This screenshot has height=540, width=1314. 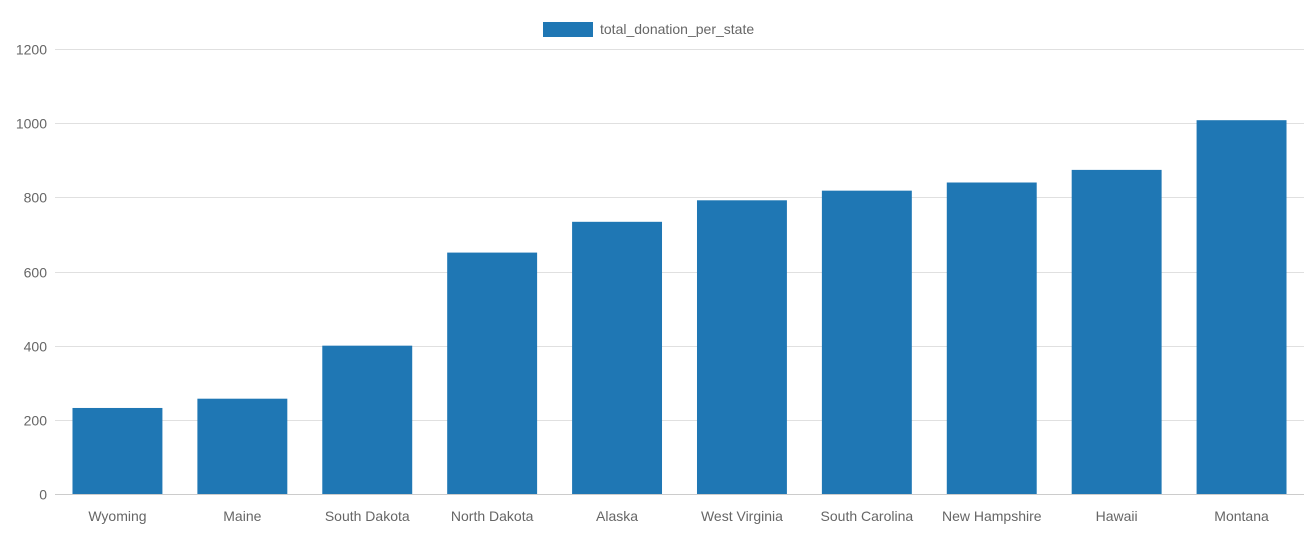 What do you see at coordinates (36, 347) in the screenshot?
I see `y-tick-label: 400` at bounding box center [36, 347].